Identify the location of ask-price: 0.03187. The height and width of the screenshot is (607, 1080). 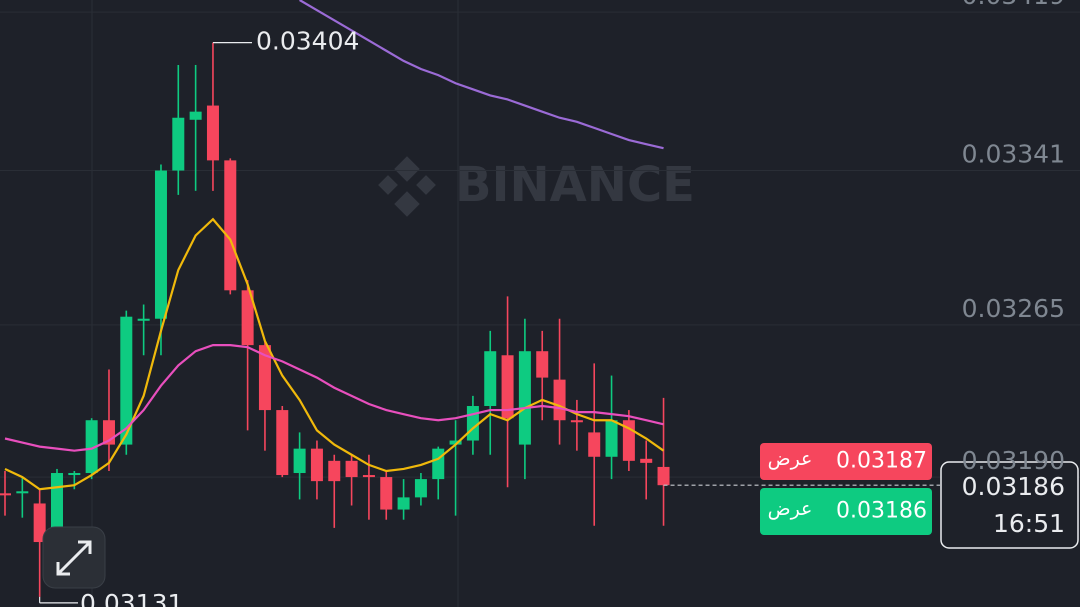
(881, 461).